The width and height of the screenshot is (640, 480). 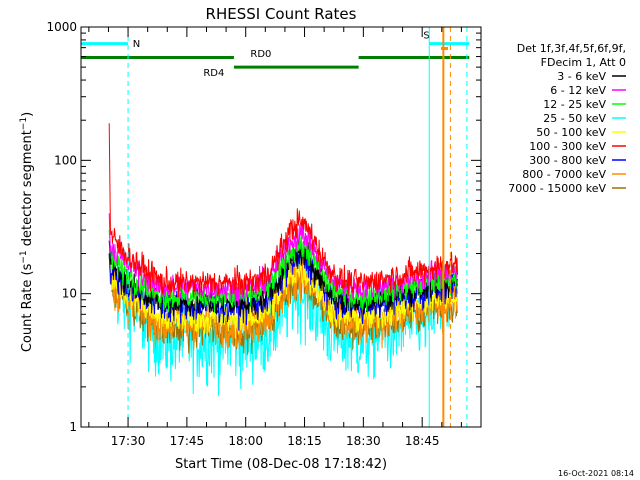 I want to click on y-tick-label: 1, so click(x=73, y=427).